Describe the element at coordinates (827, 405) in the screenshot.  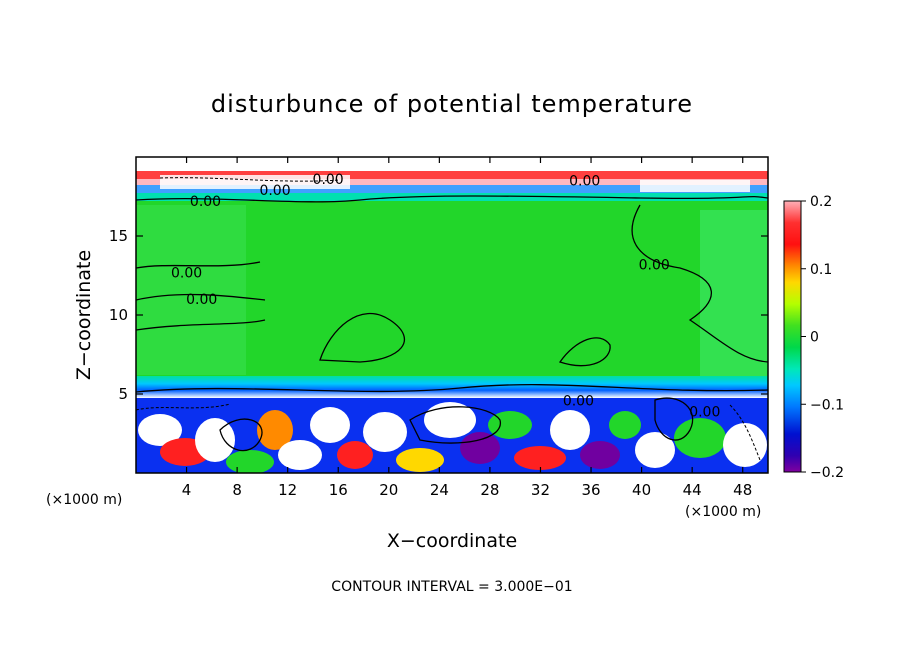
I see `colorbar-tick-label: −0.1` at that location.